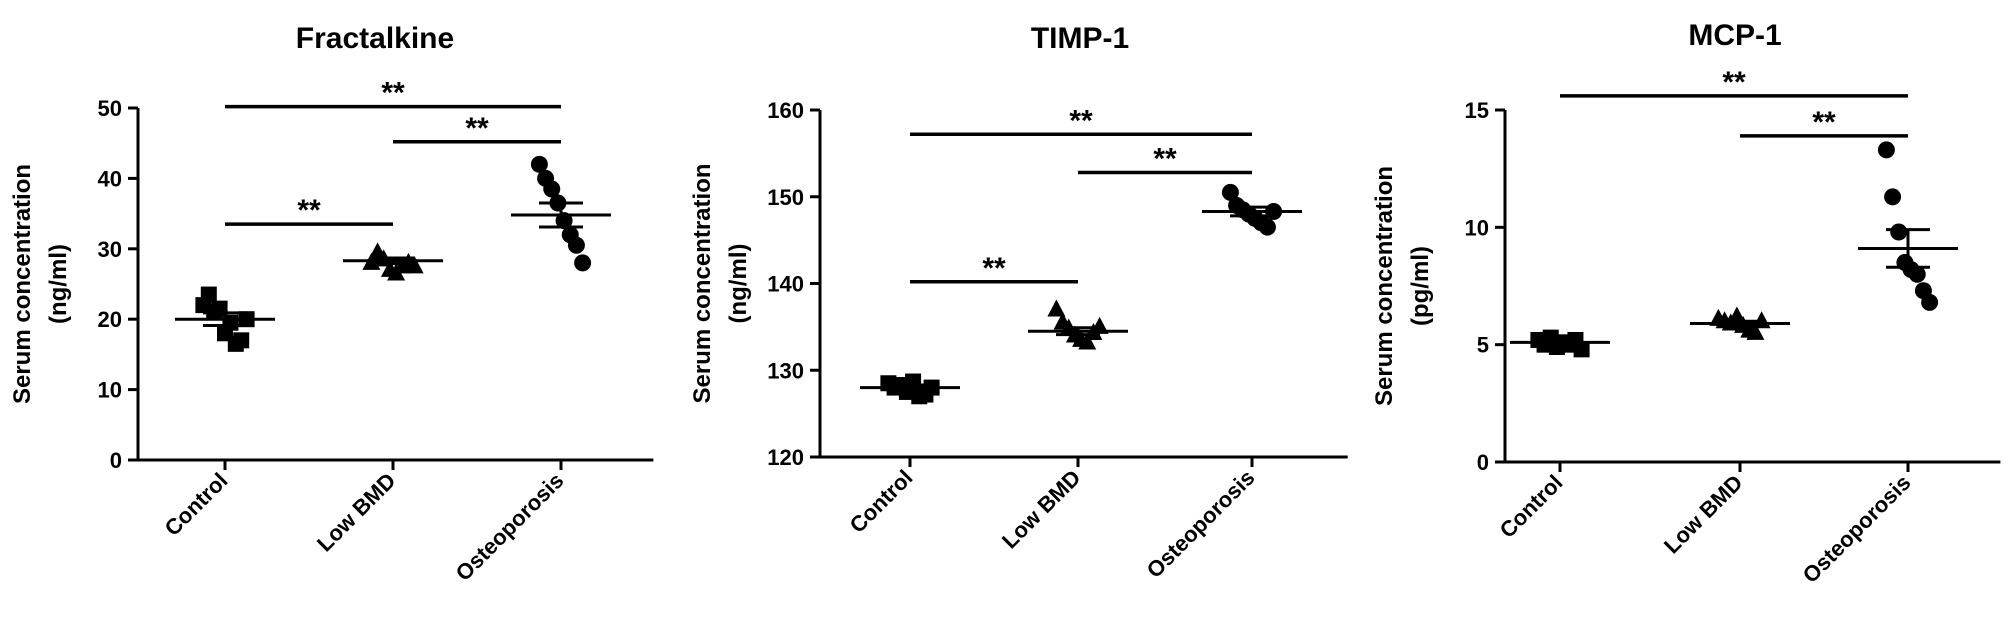 The height and width of the screenshot is (632, 2008). I want to click on y-tick-label: 130, so click(785, 370).